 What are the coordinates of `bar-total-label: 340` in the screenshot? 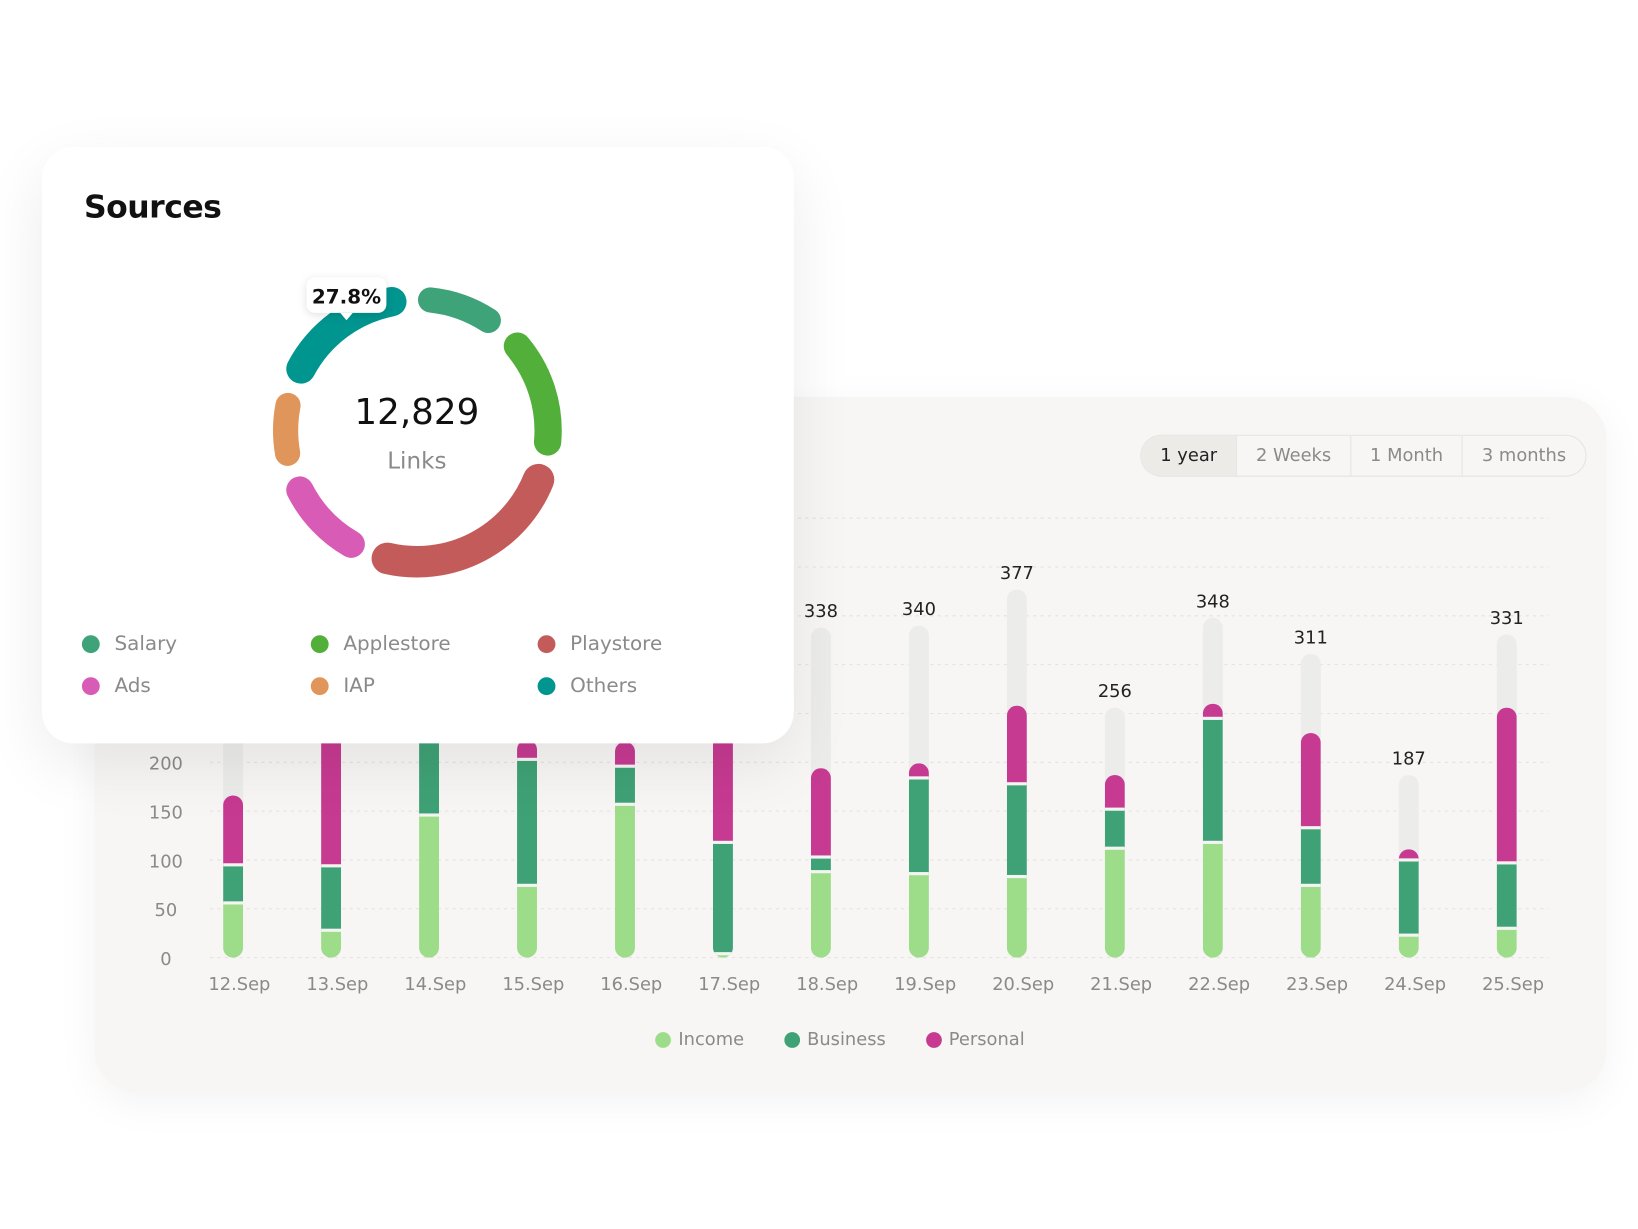 It's located at (919, 609).